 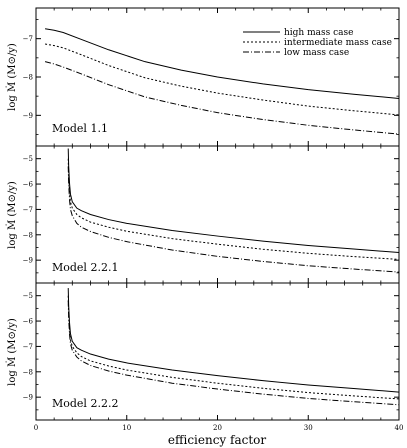 I want to click on panel-title-model-2-2-2: Model 2.2.2, so click(x=85, y=403).